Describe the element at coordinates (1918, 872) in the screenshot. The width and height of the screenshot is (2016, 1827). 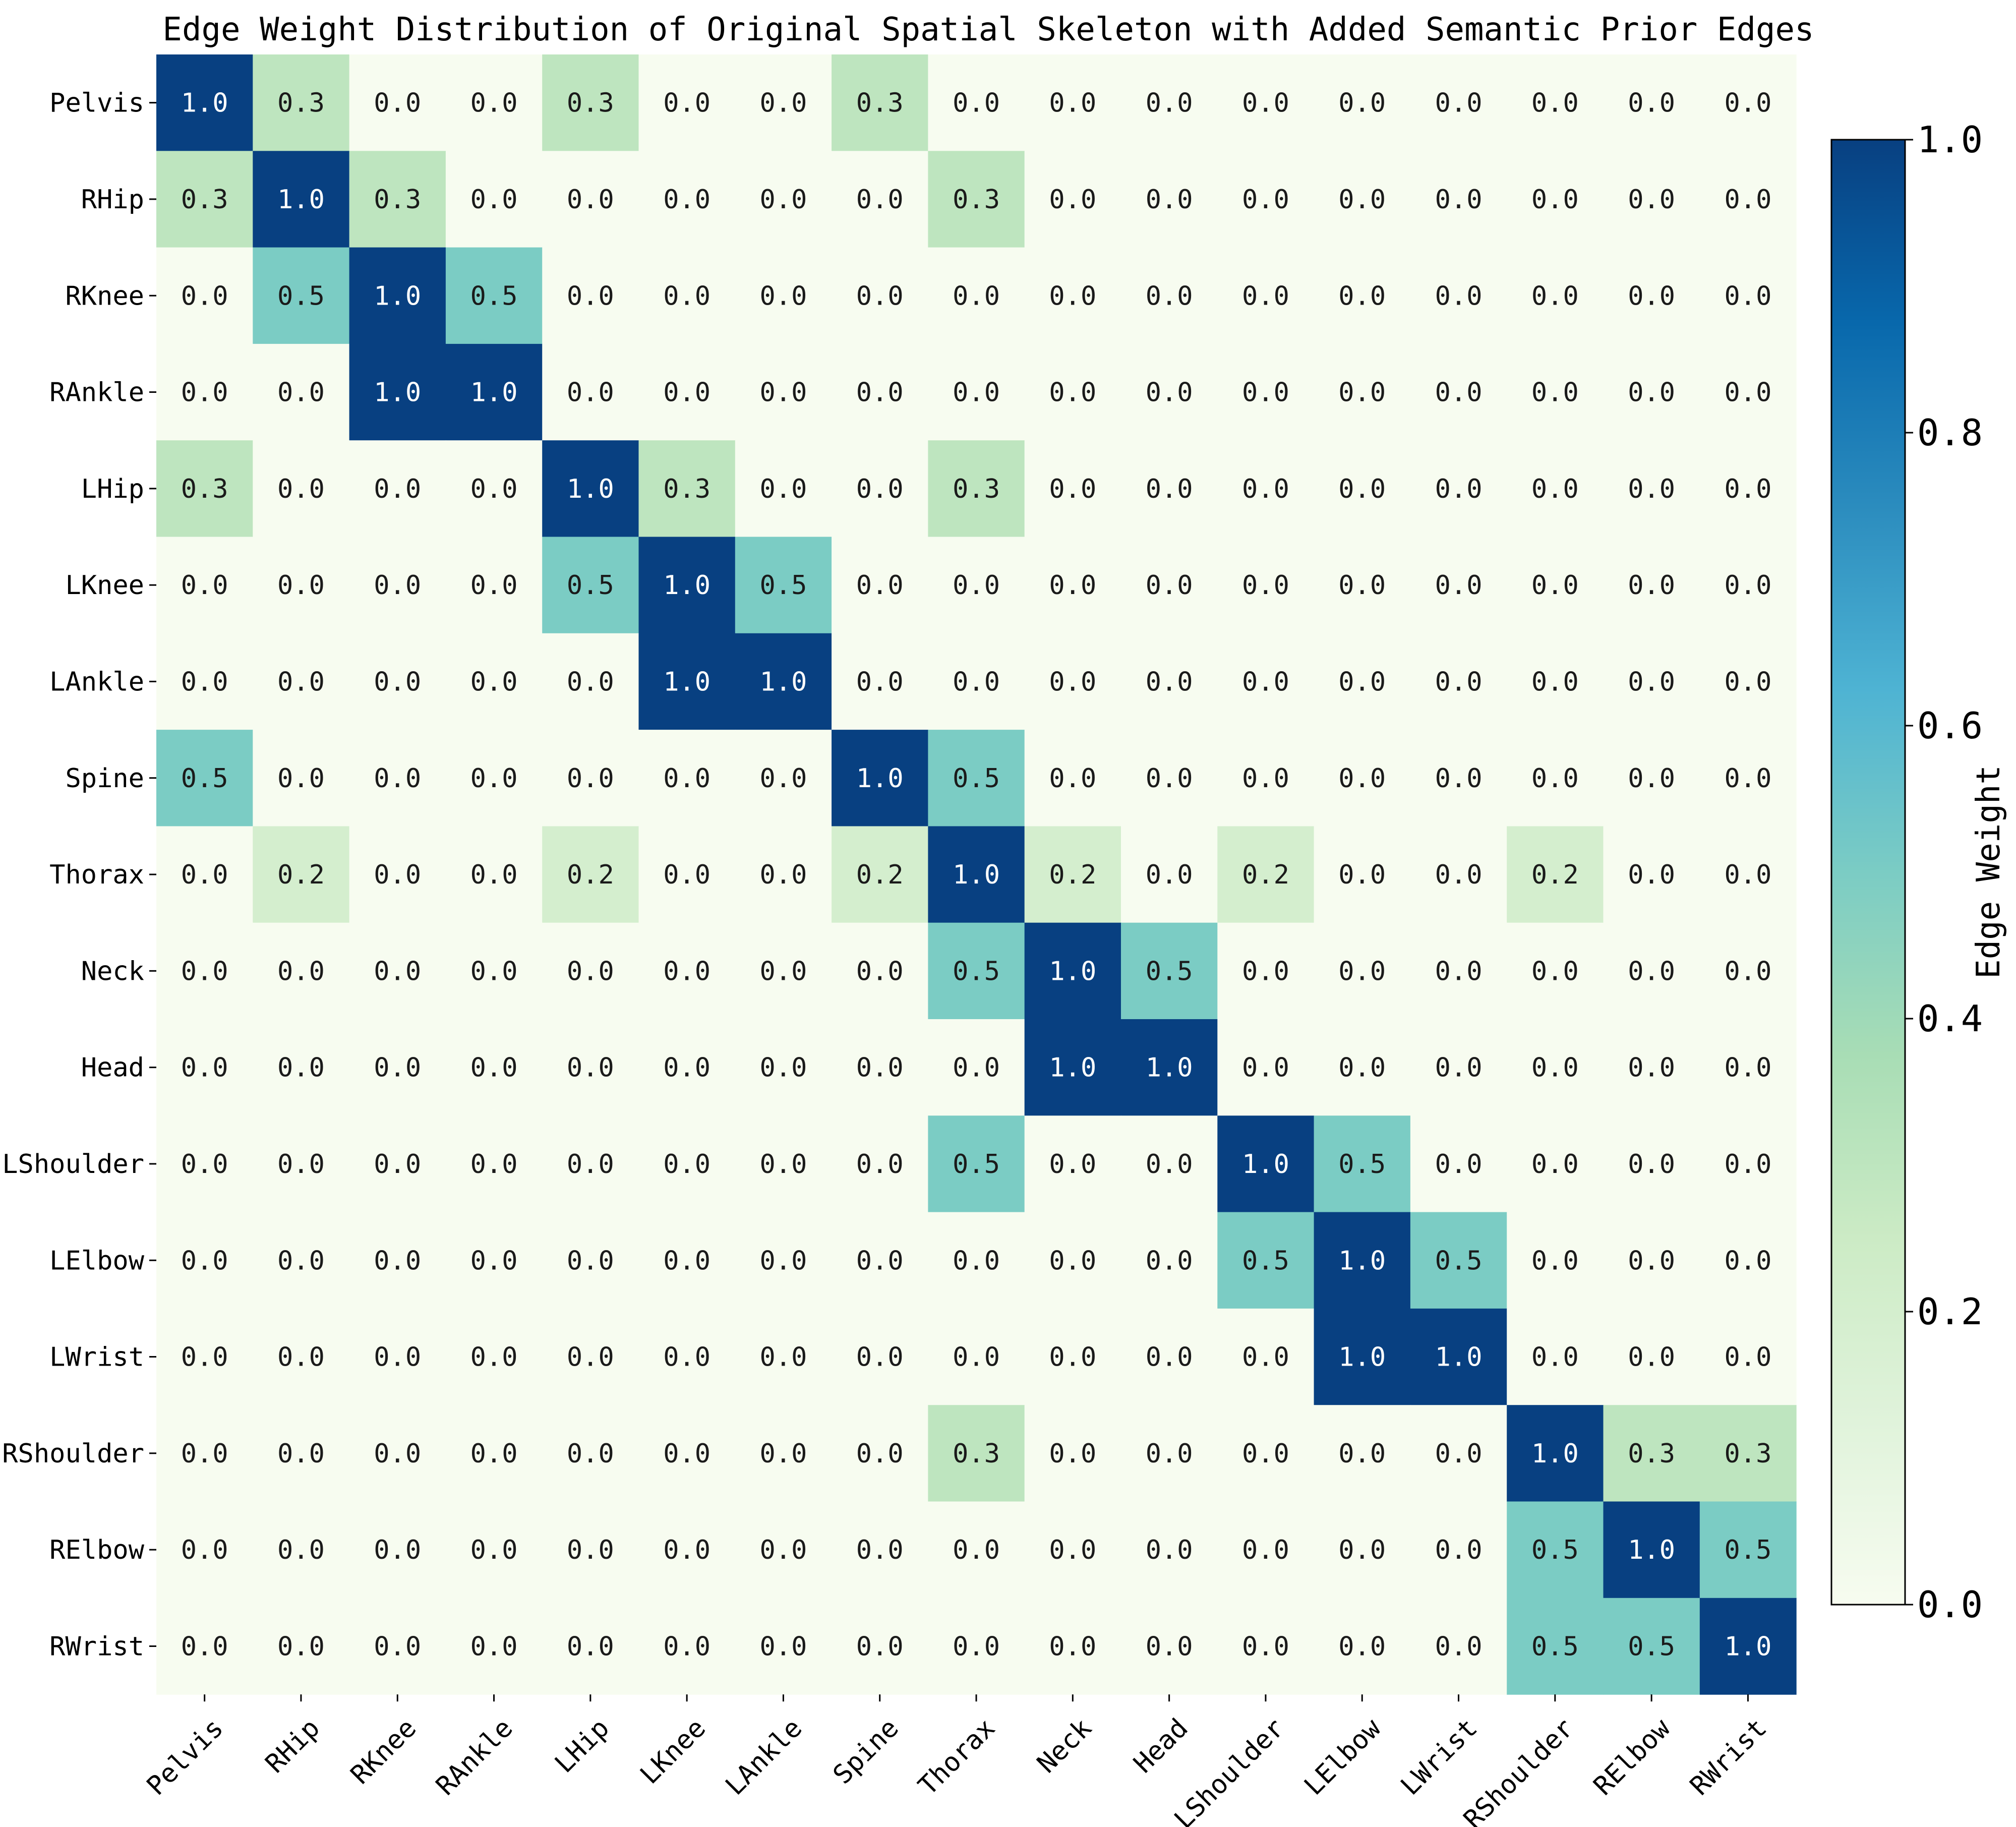
I see `colorbar: 0.0 0.2 0.4 0.6 0.8 1.0 Edge Weight` at that location.